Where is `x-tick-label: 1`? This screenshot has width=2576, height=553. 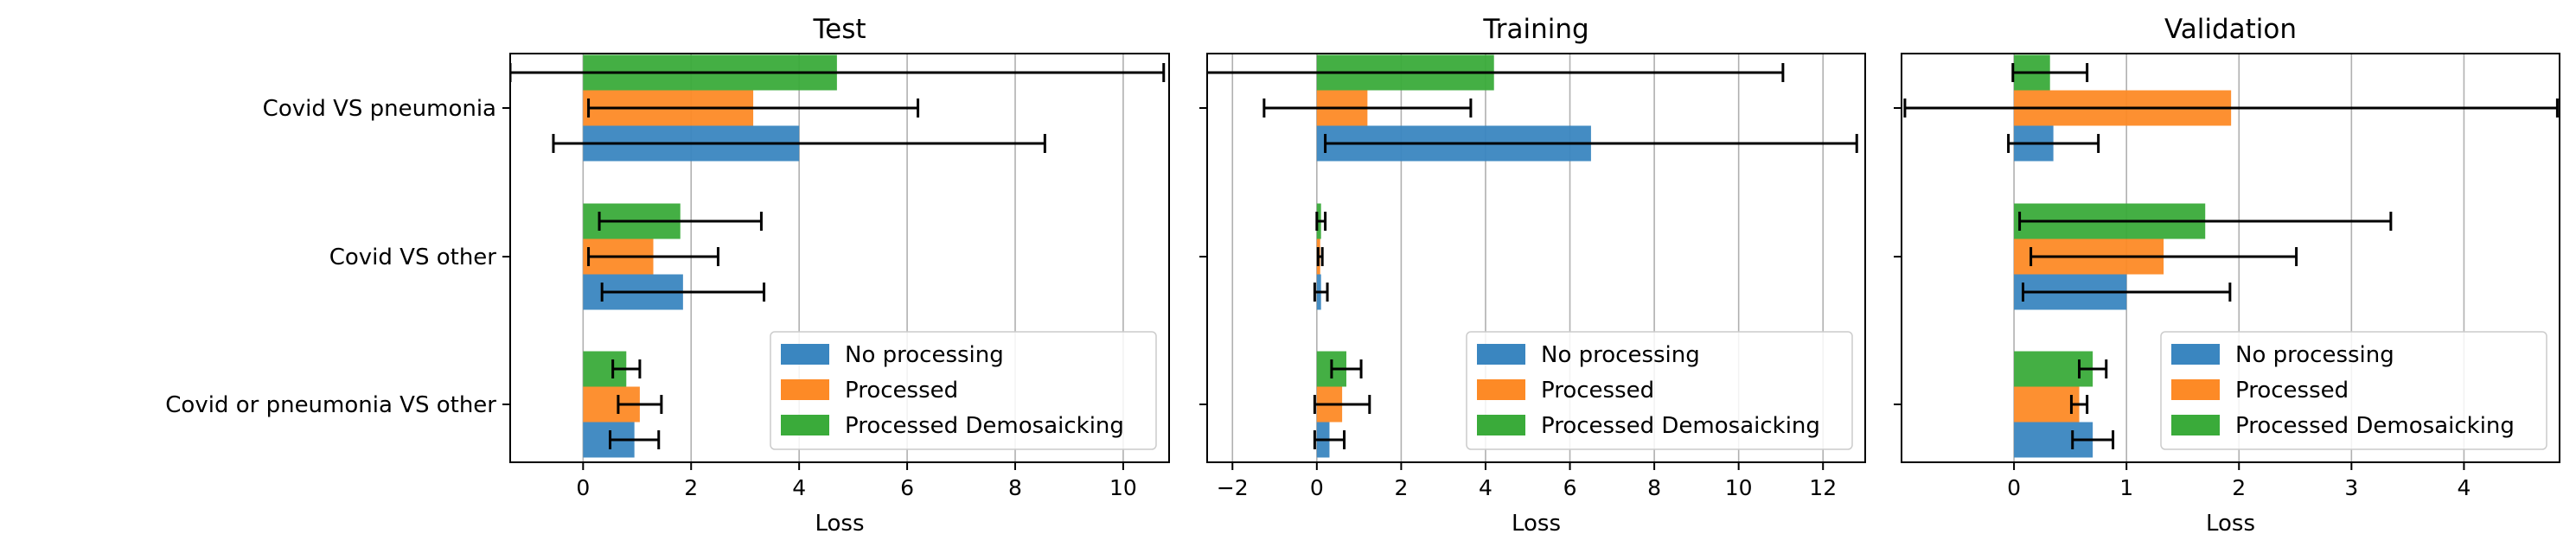
x-tick-label: 1 is located at coordinates (2126, 487).